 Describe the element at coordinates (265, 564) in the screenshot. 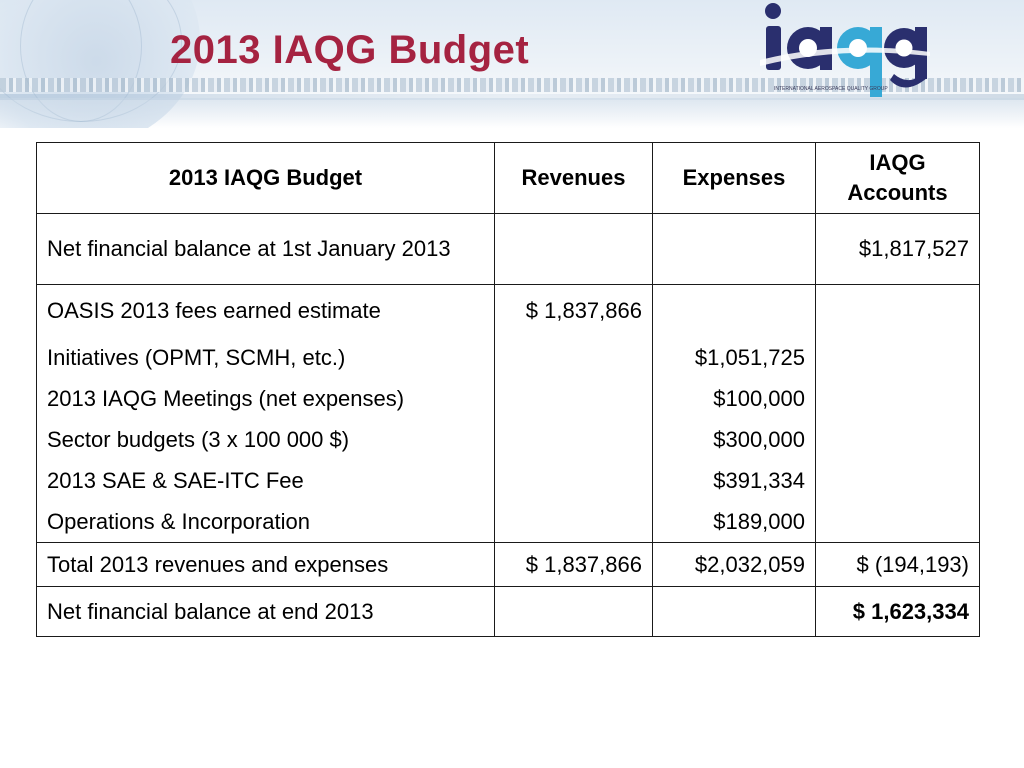

I see `row-label: Total 2013 revenues and expenses` at that location.